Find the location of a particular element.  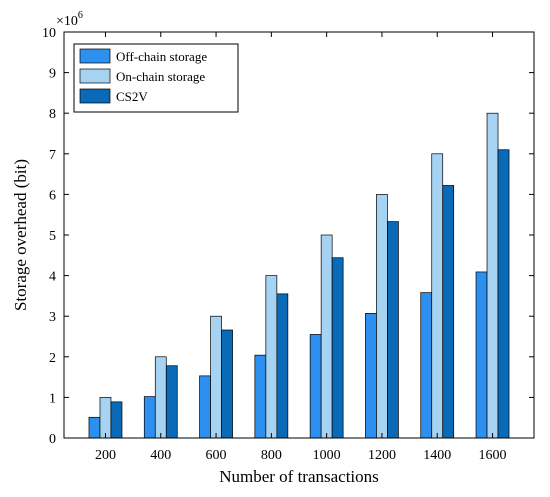

y-tick-label: 5 is located at coordinates (52, 236).